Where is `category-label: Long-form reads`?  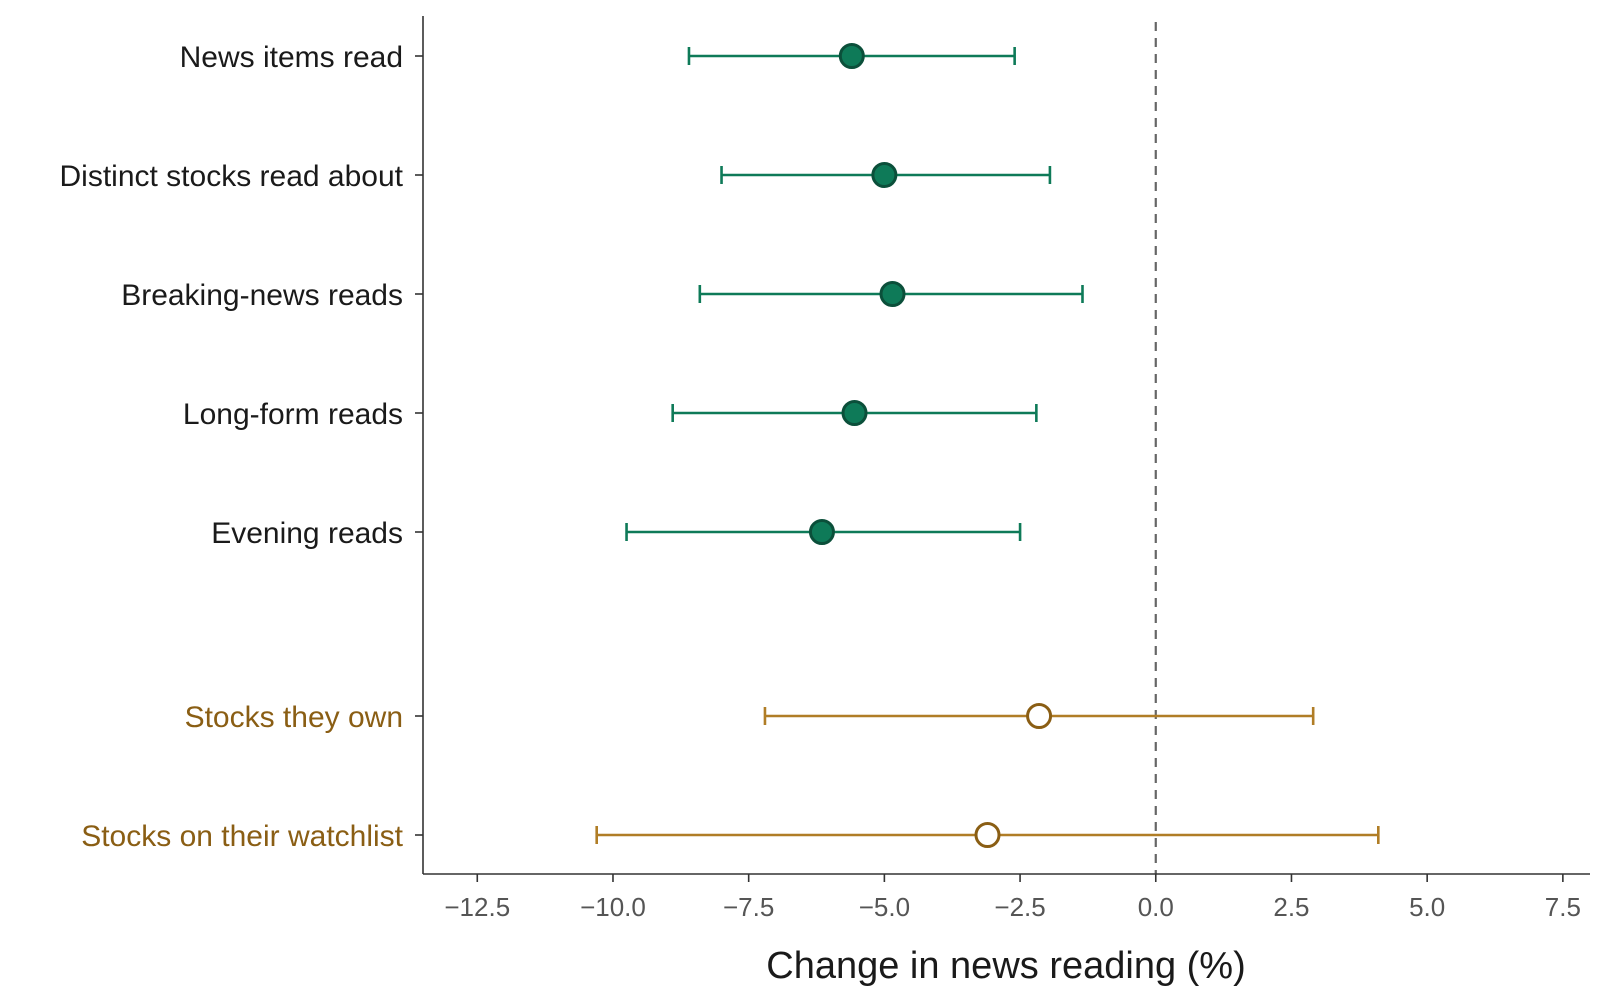
category-label: Long-form reads is located at coordinates (293, 414).